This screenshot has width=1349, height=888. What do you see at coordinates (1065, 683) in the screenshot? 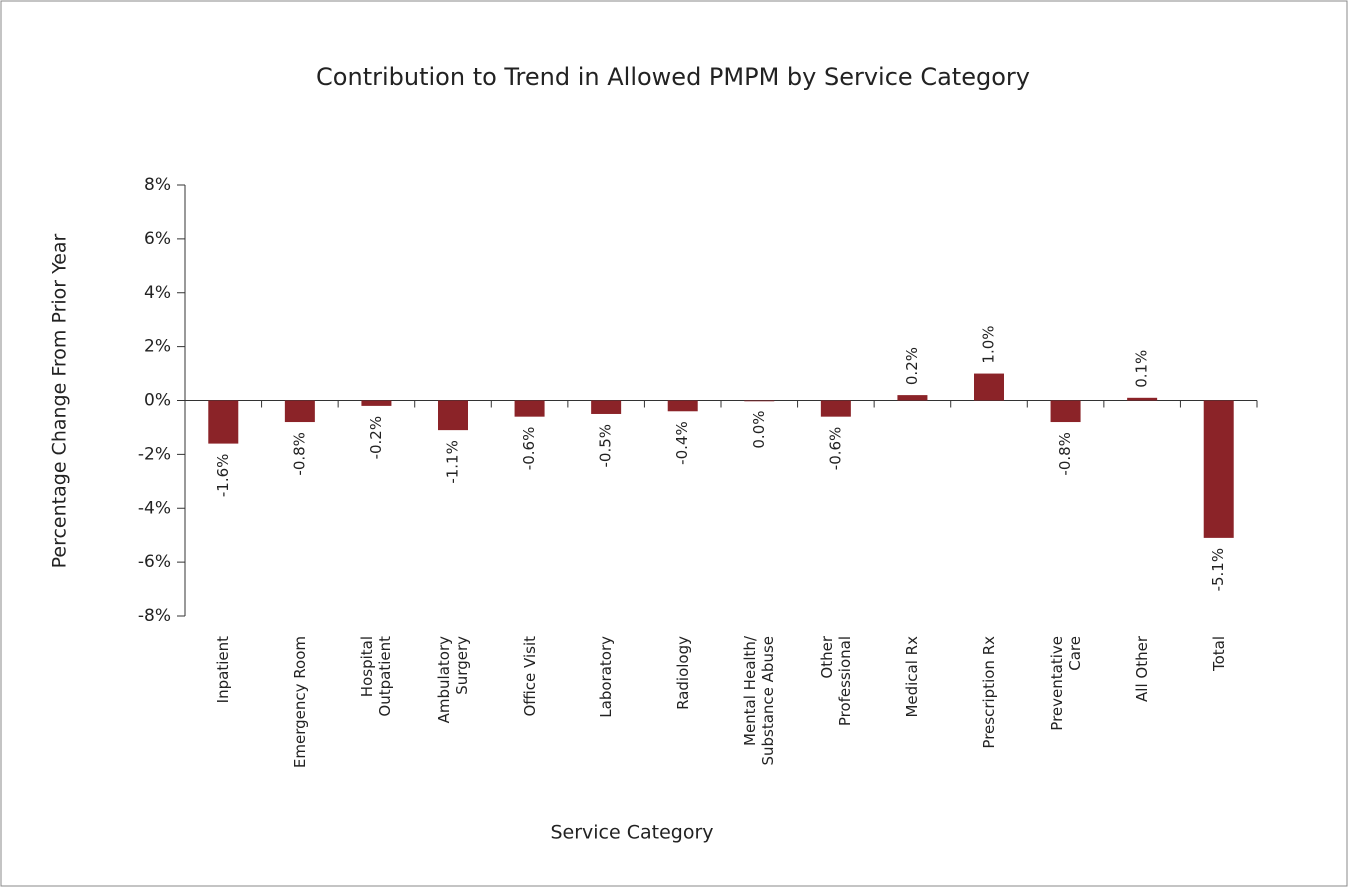
I see `x-tick-label: Preventative Care` at bounding box center [1065, 683].